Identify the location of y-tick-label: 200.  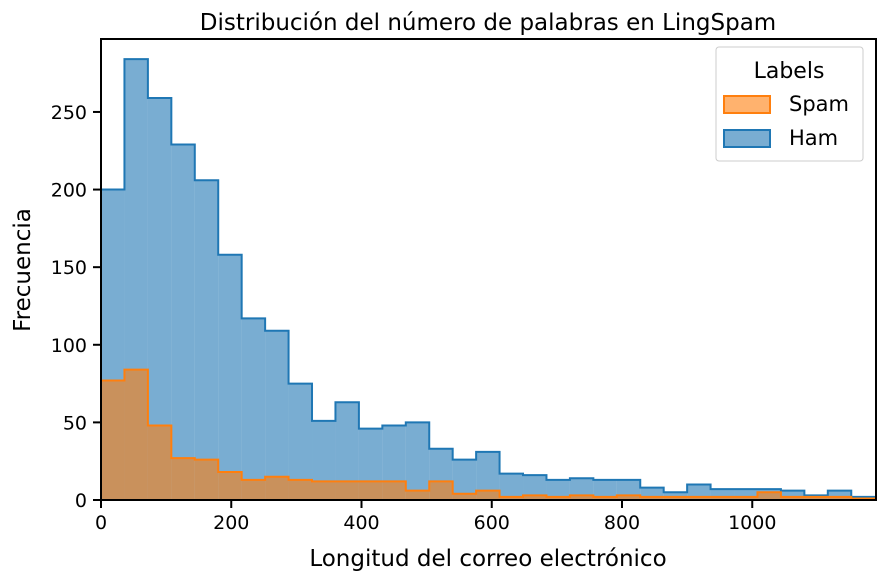
(69, 191).